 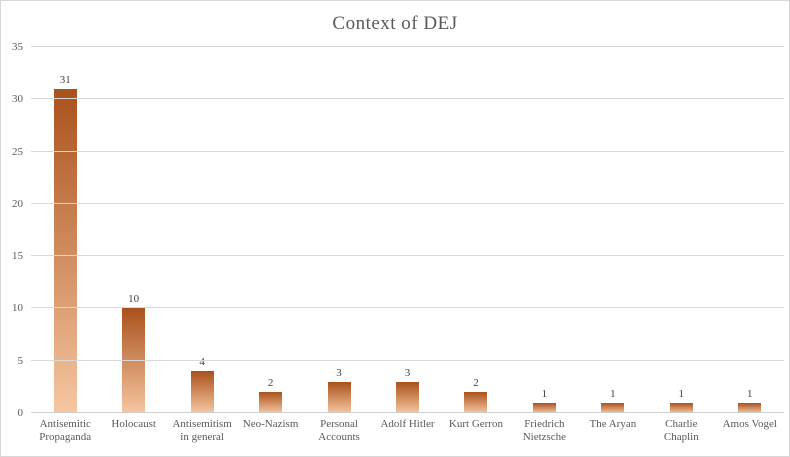 What do you see at coordinates (65, 79) in the screenshot?
I see `bar-value-label: 31` at bounding box center [65, 79].